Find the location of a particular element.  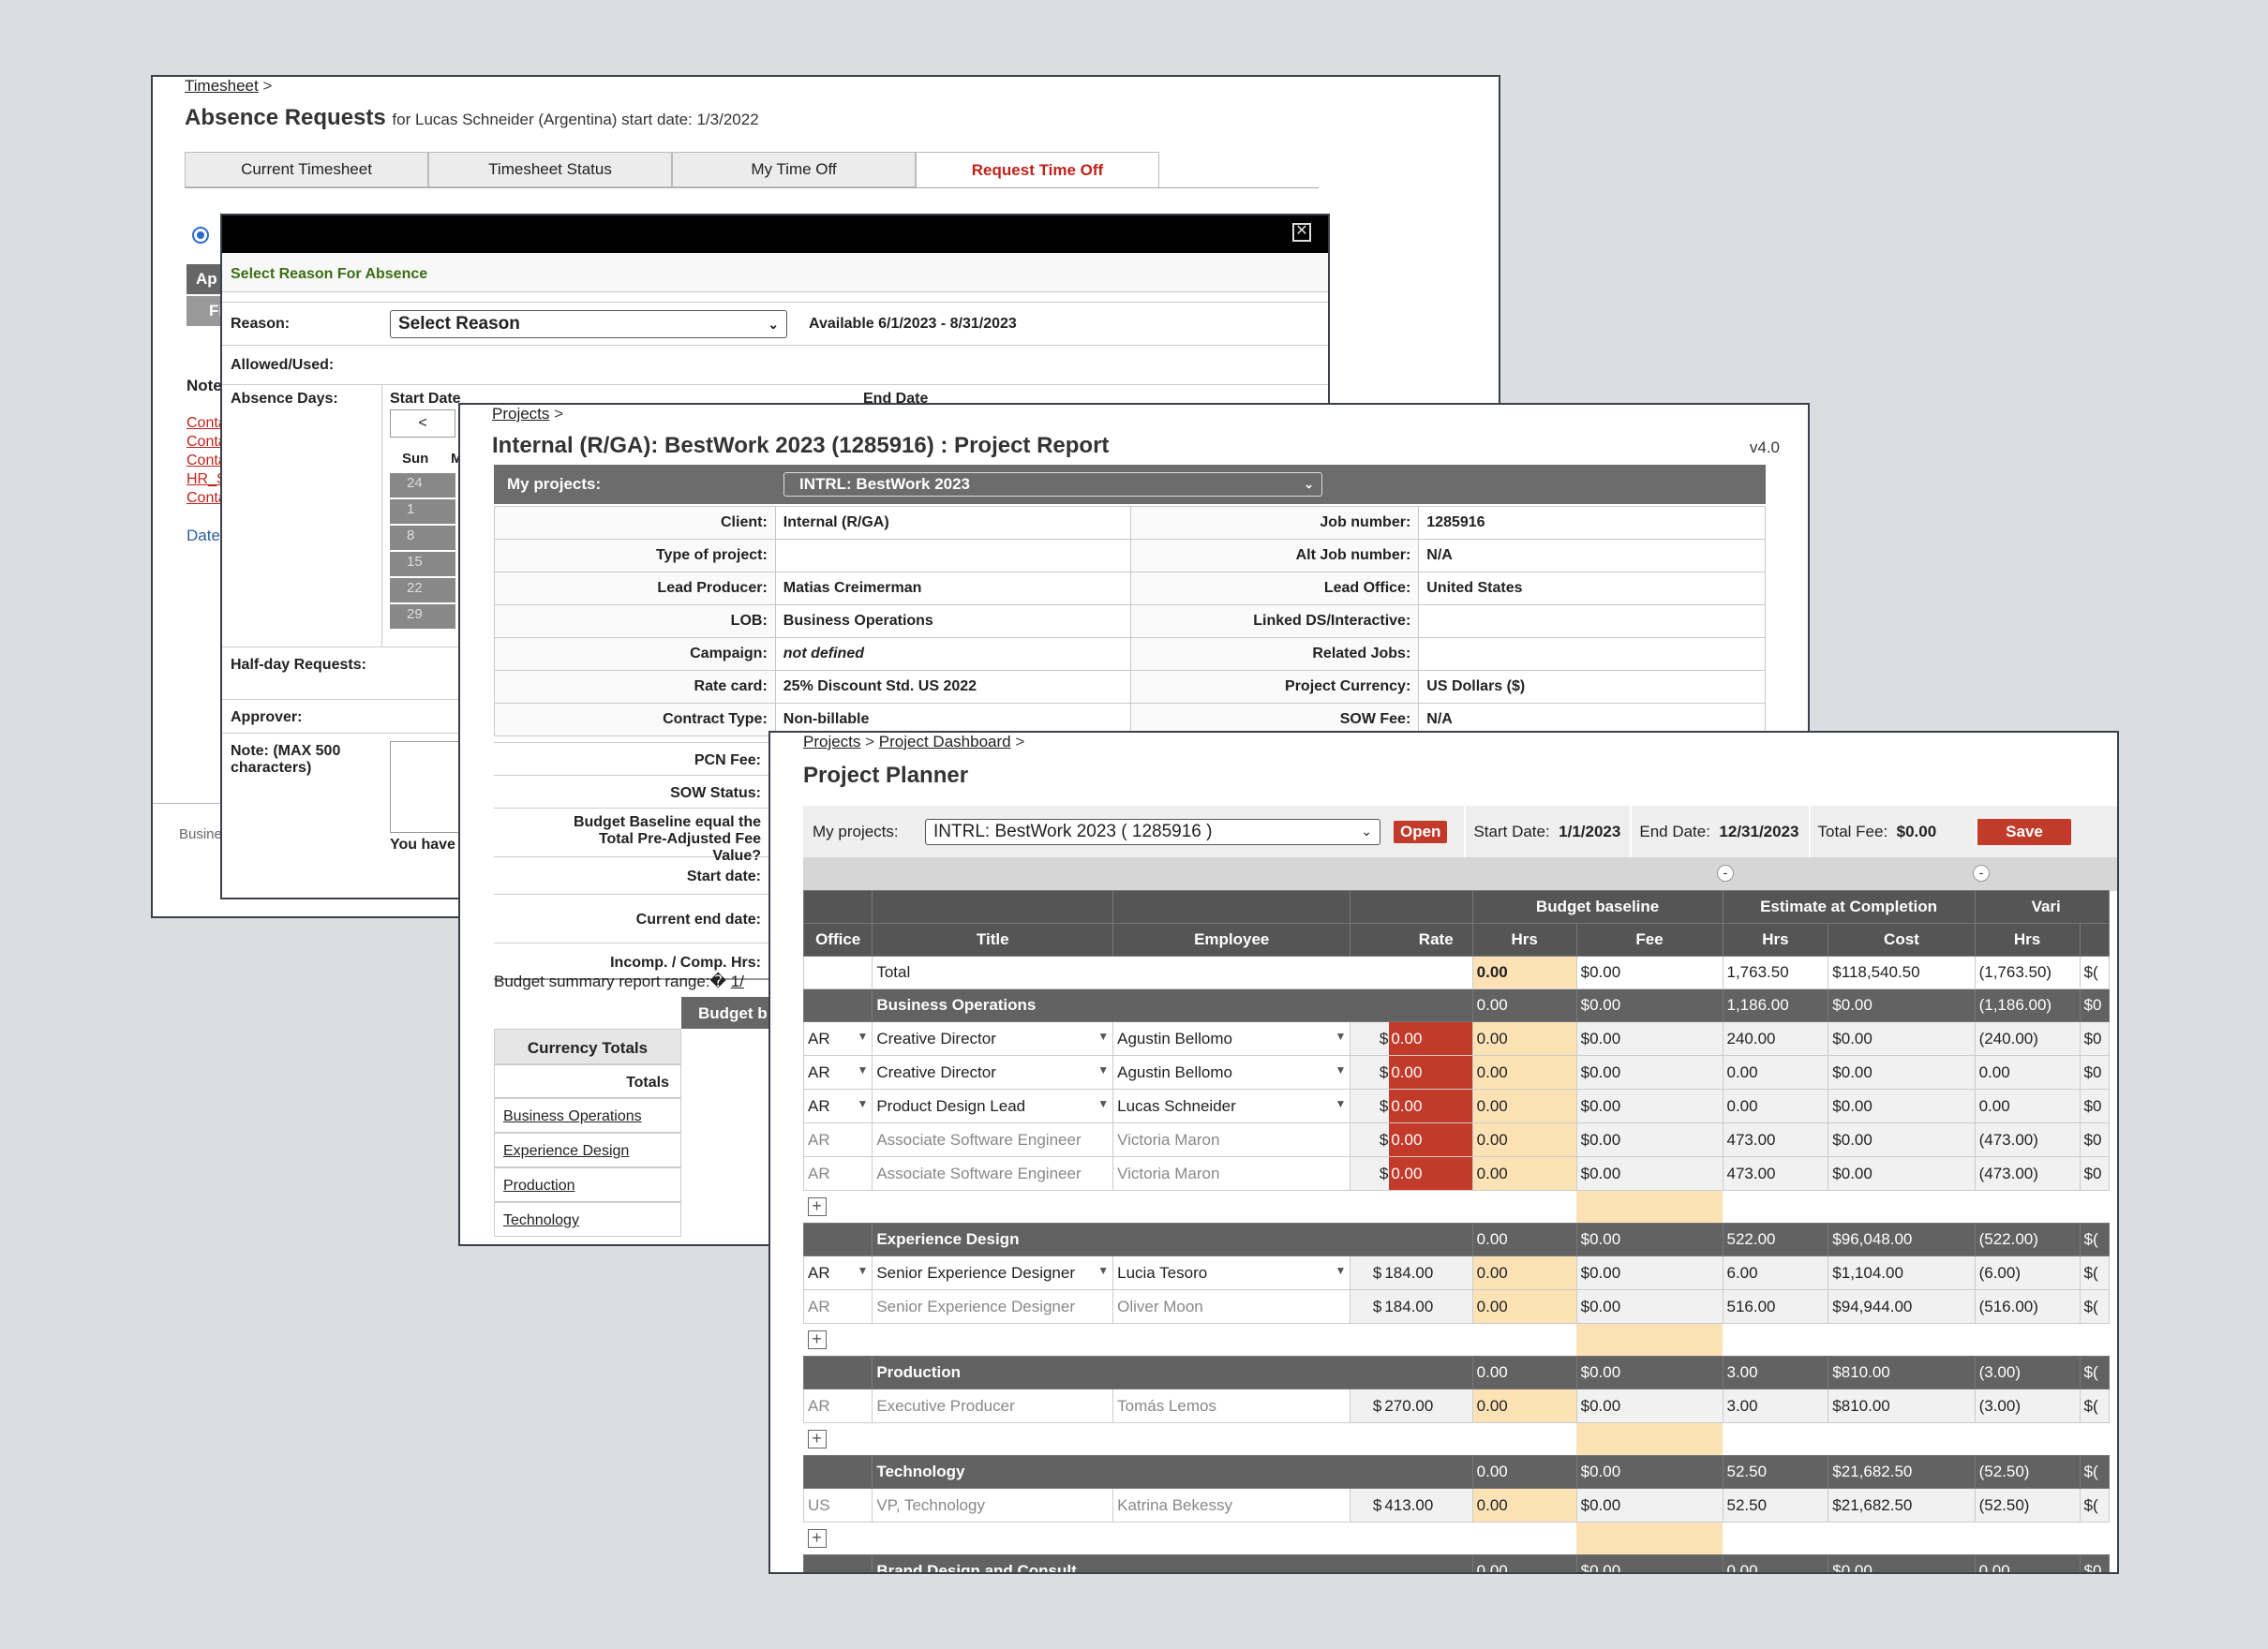

section-value: $96,048.00 is located at coordinates (1902, 1239).